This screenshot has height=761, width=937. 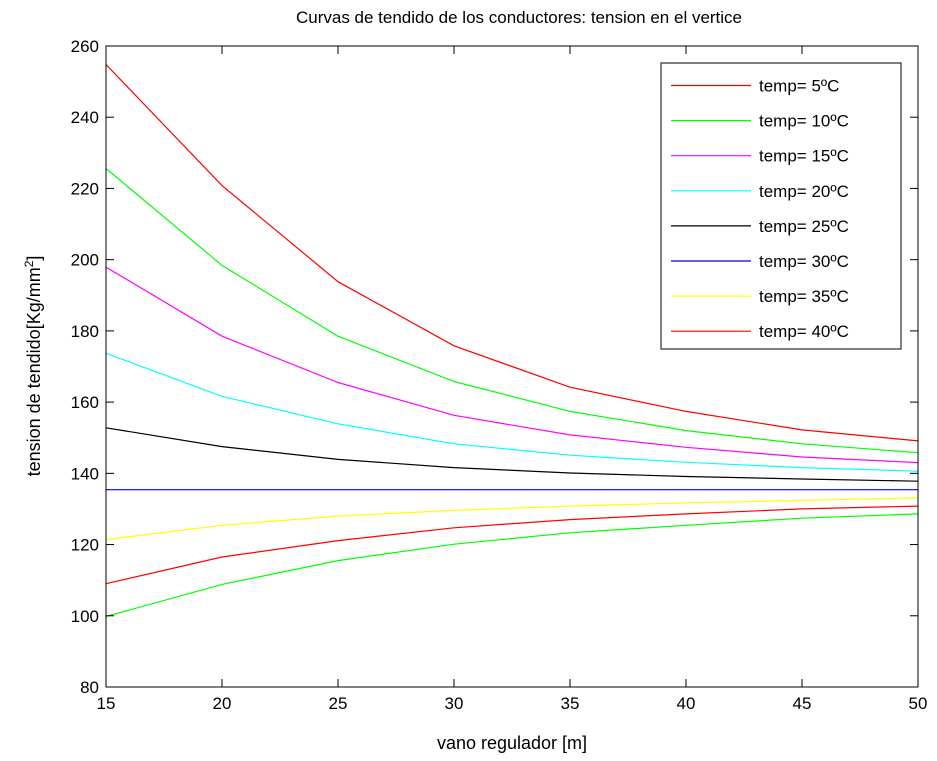 What do you see at coordinates (799, 86) in the screenshot?
I see `legend-label: temp= 5ºC` at bounding box center [799, 86].